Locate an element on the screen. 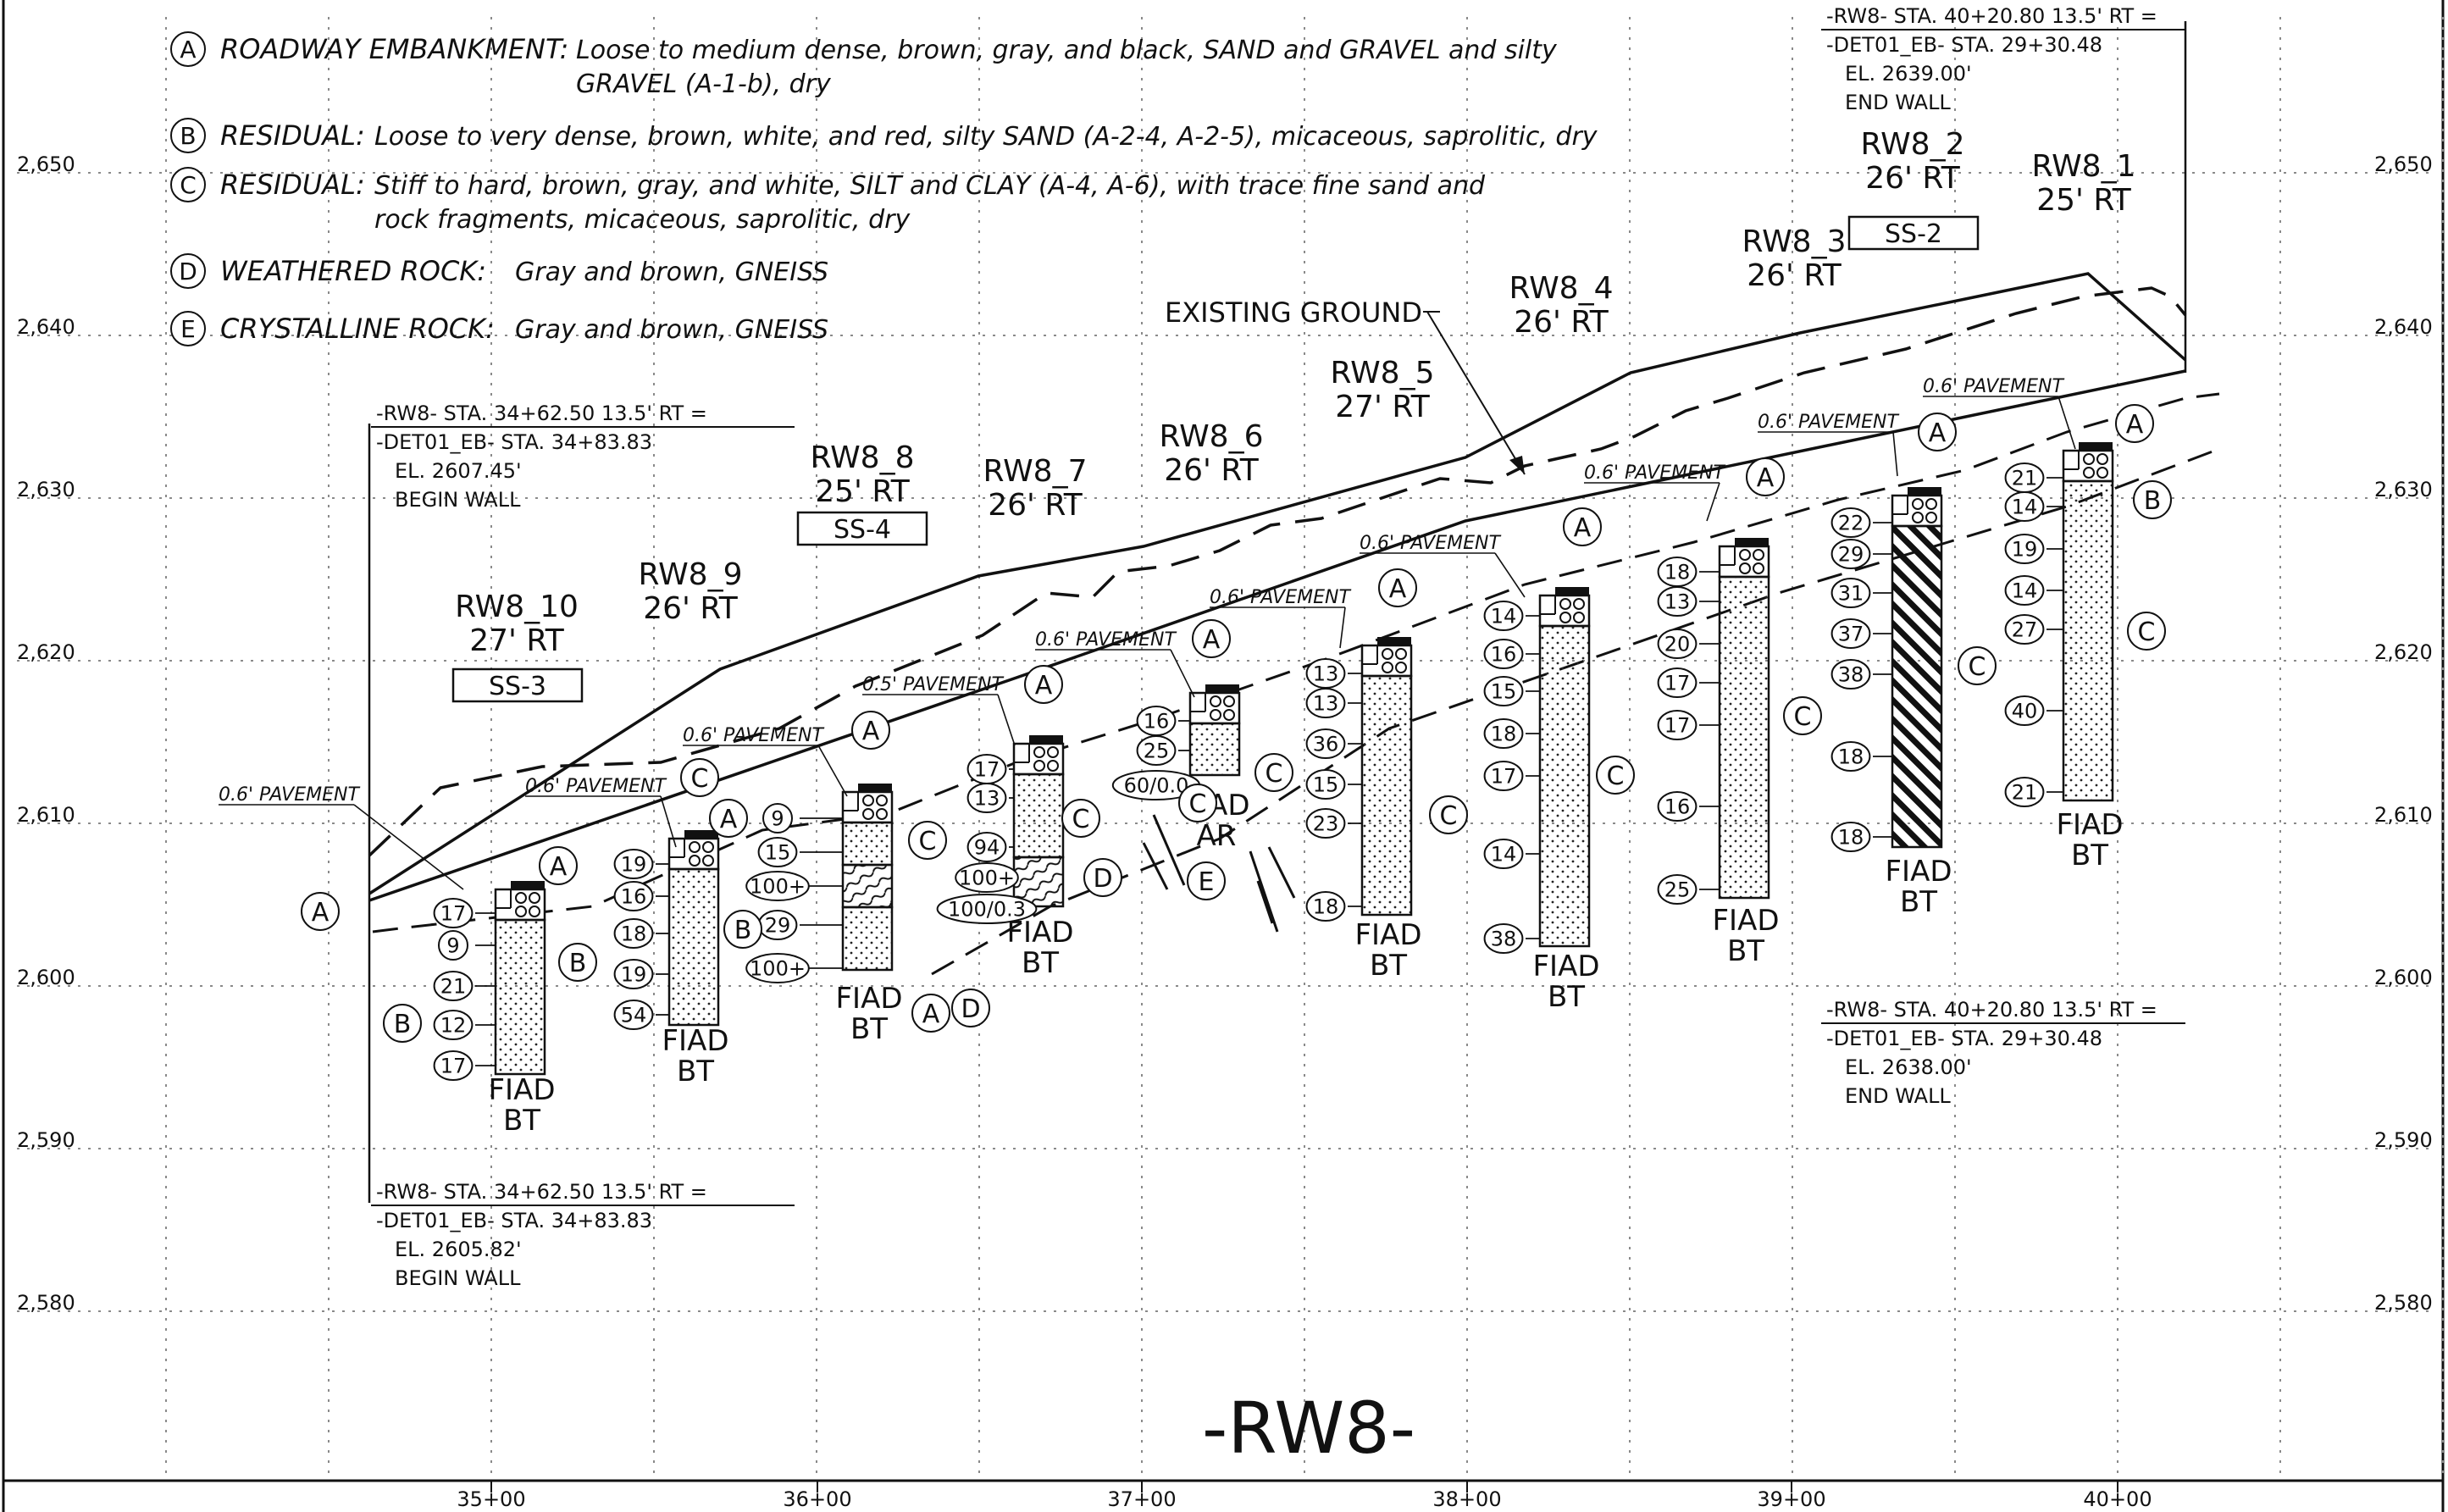 The image size is (2448, 1512). blow-count: 21 is located at coordinates (2024, 478).